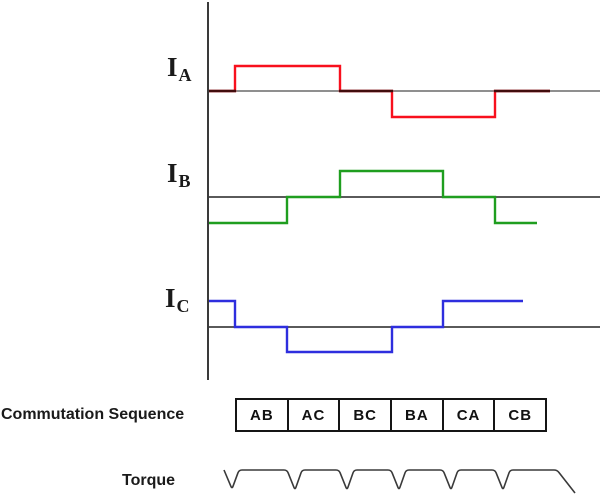 Image resolution: width=600 pixels, height=498 pixels. What do you see at coordinates (183, 306) in the screenshot?
I see `phase-c-subscript: C` at bounding box center [183, 306].